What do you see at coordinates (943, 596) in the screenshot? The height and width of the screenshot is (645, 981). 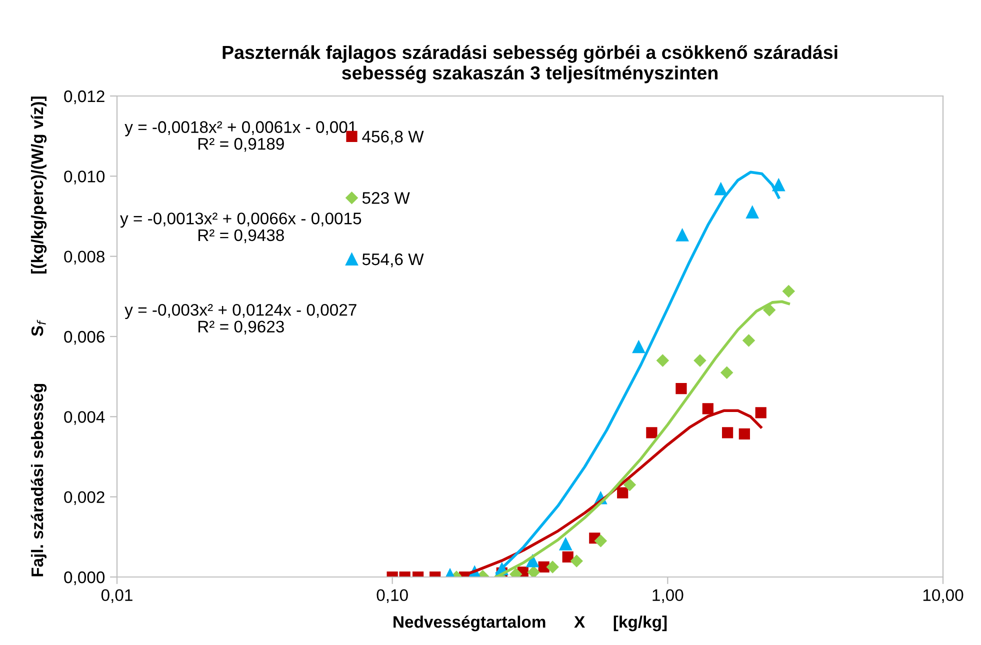 I see `x-tick-label: 10,00` at bounding box center [943, 596].